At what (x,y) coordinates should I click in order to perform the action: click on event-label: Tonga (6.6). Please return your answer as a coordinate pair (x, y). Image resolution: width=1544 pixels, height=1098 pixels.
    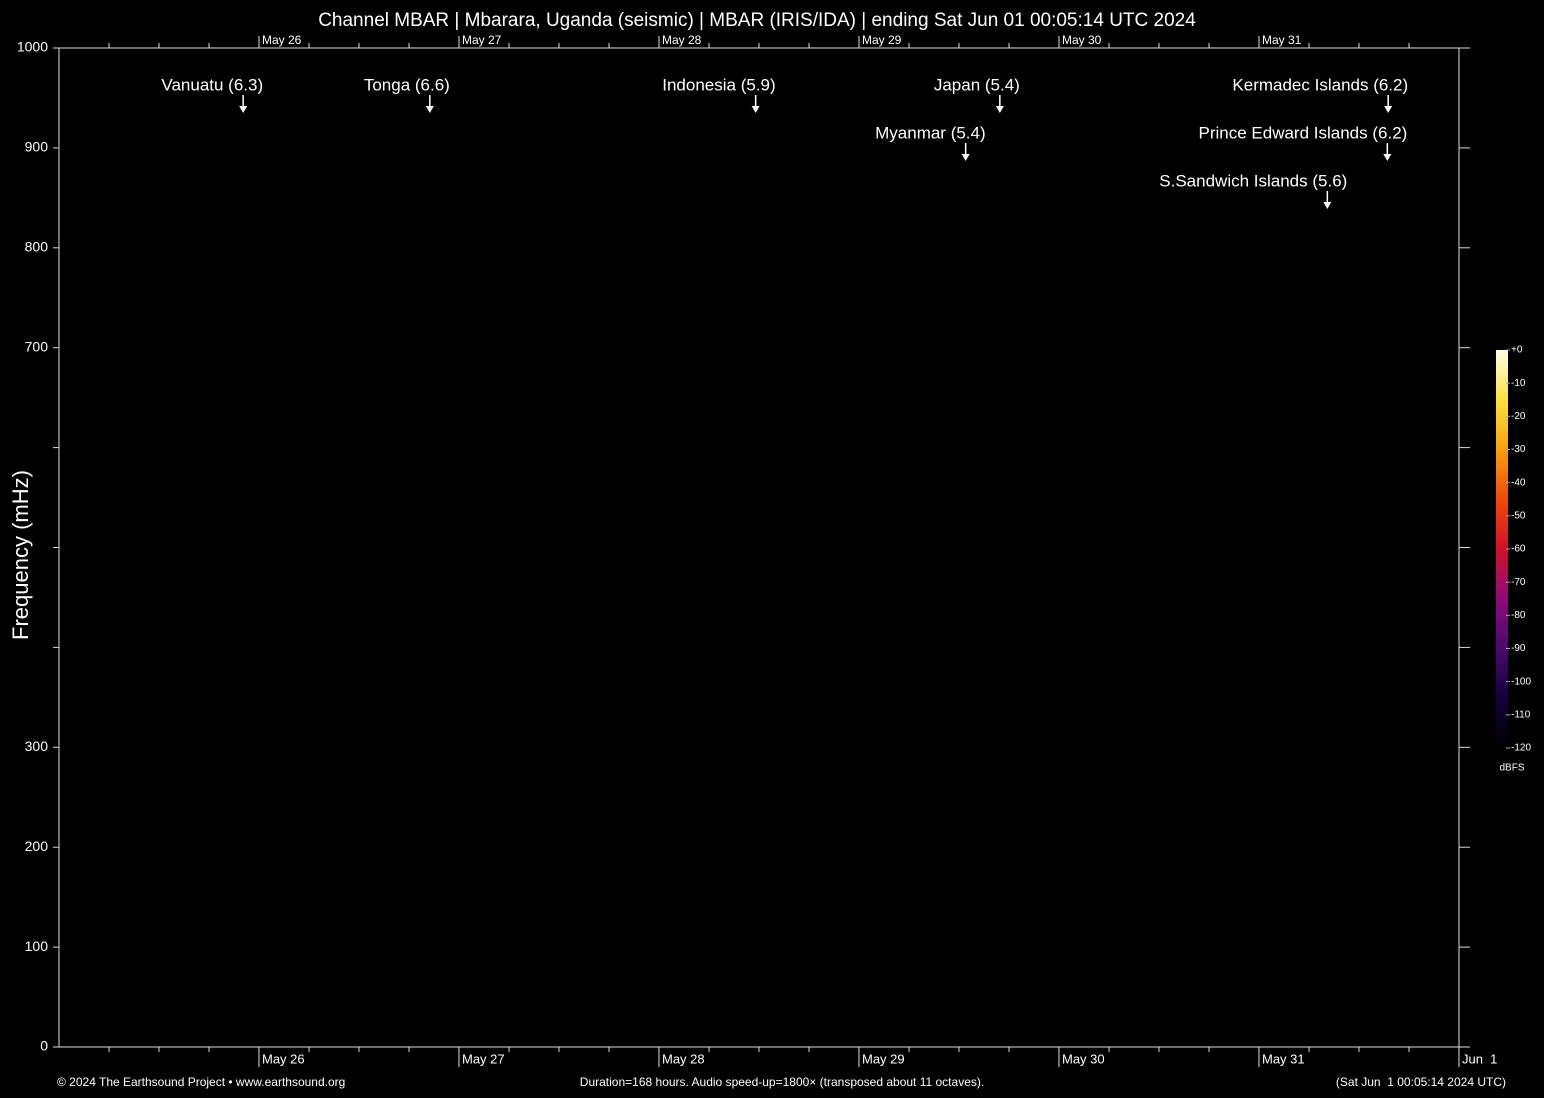
    Looking at the image, I should click on (407, 84).